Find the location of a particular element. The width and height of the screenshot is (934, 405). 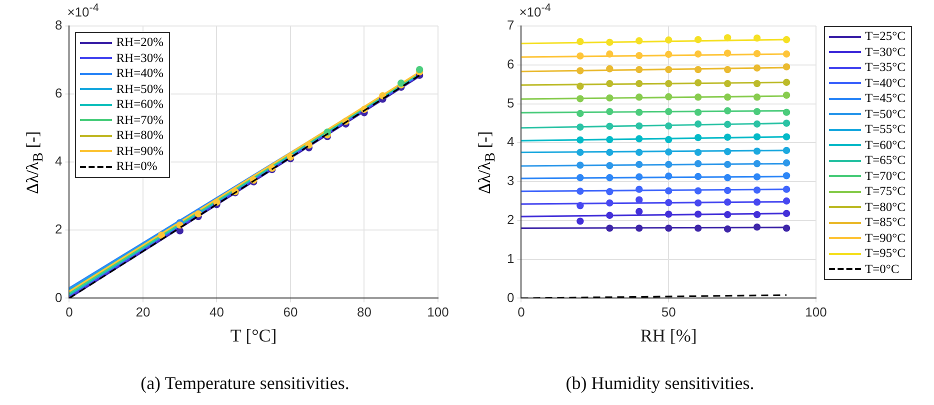

y-tick-label: 0 is located at coordinates (58, 297).